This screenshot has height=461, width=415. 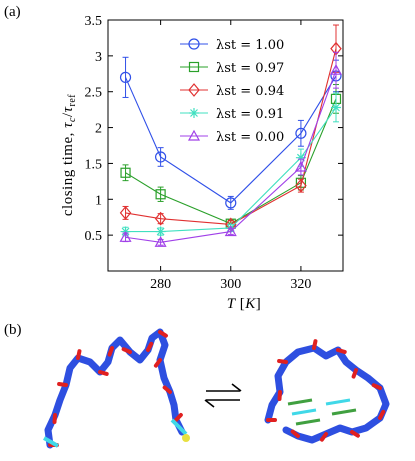 I want to click on legend-item: λst = 0.91, so click(x=232, y=114).